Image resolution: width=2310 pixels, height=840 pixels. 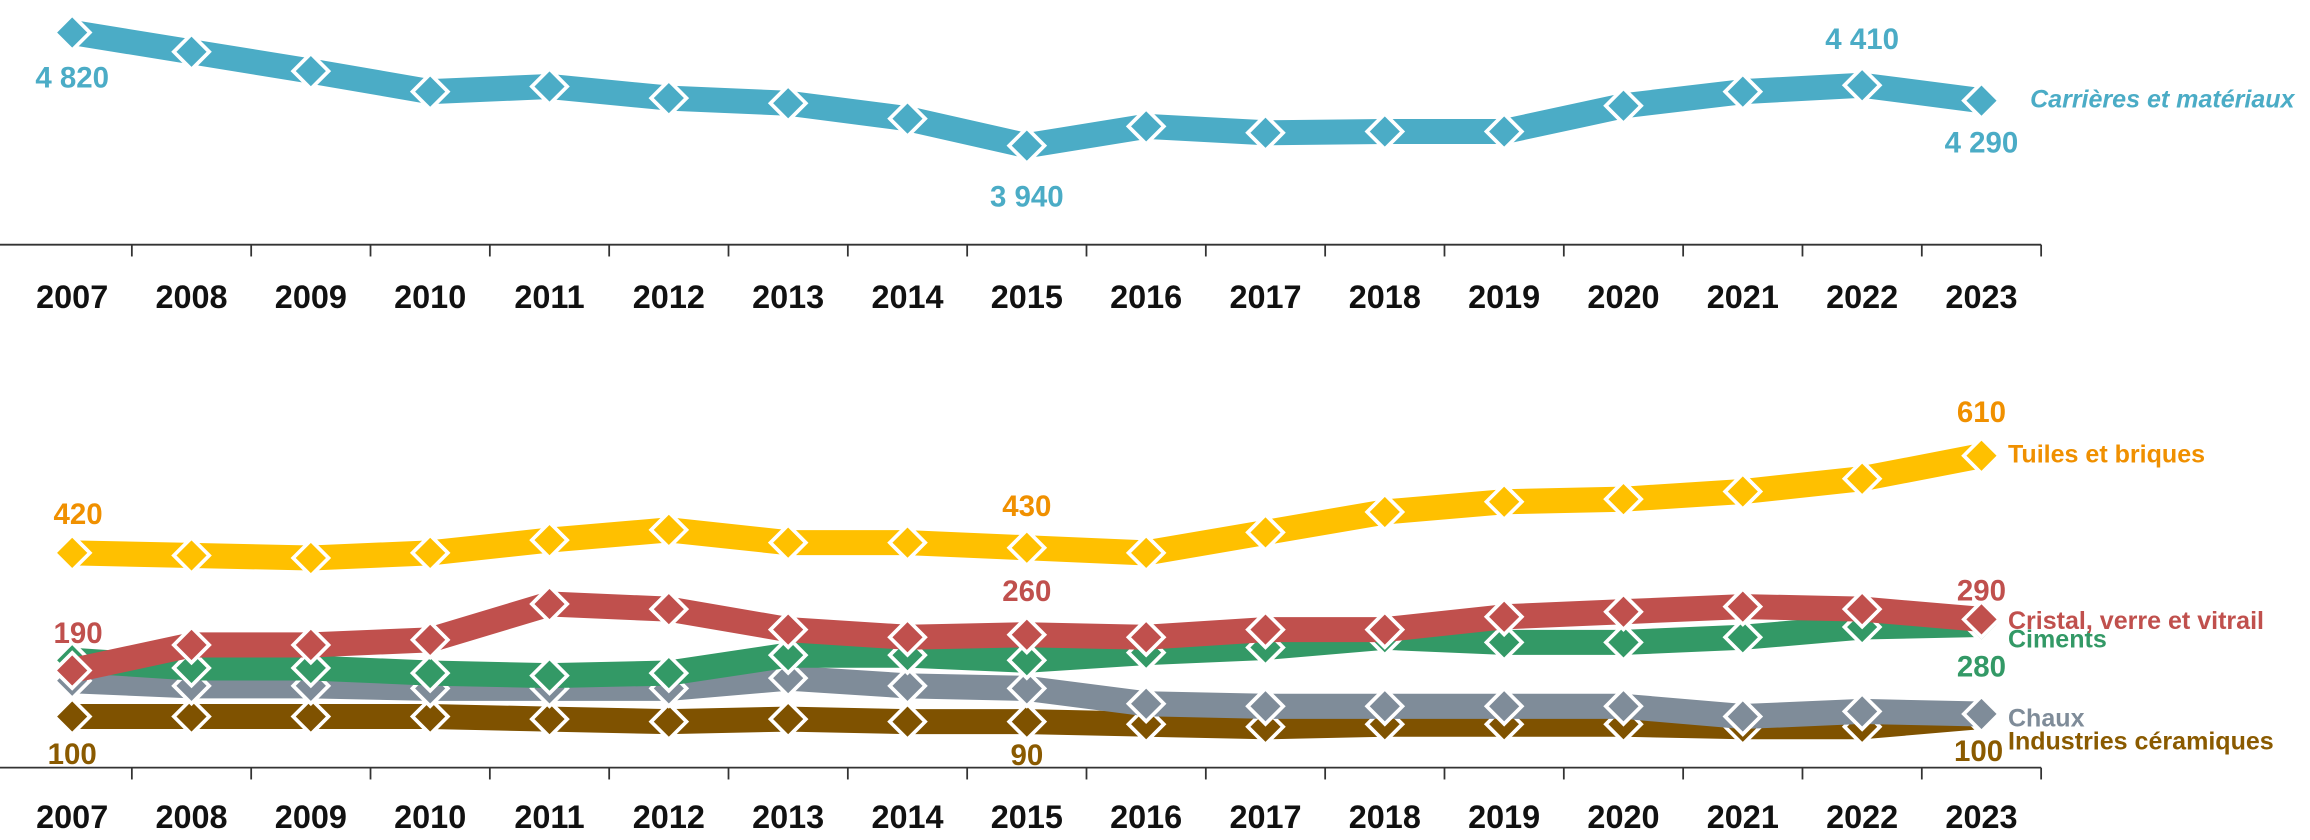 What do you see at coordinates (1981, 666) in the screenshot?
I see `data-label: 280` at bounding box center [1981, 666].